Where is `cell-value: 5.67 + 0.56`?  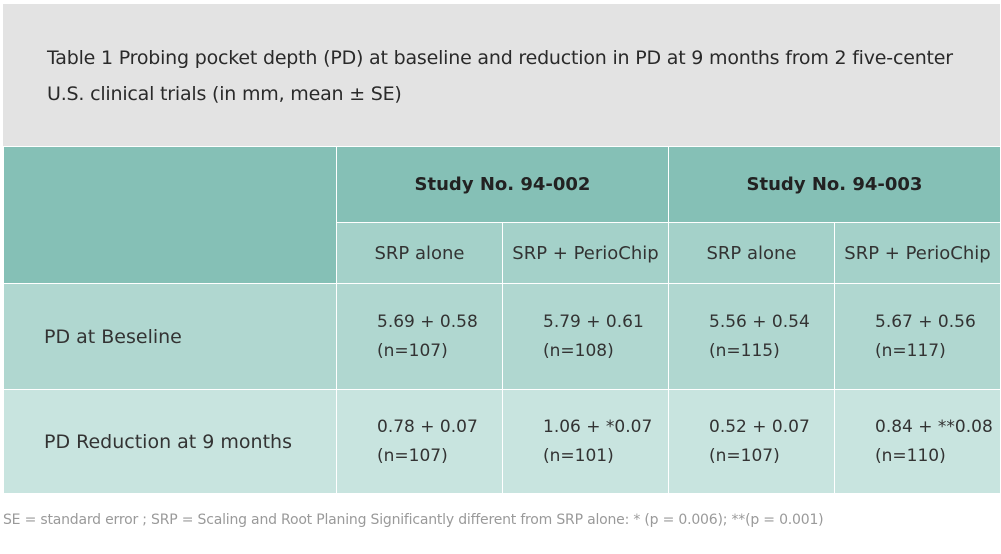
cell-value: 5.67 + 0.56 is located at coordinates (925, 321).